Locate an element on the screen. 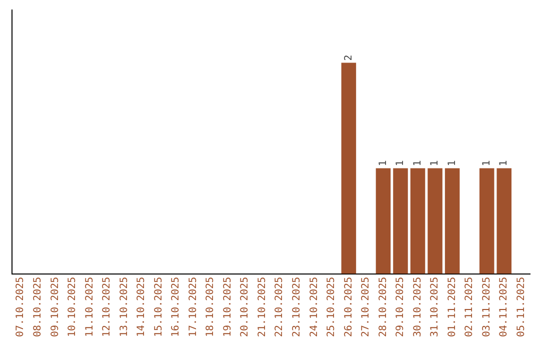 This screenshot has width=540, height=340. x-tick-label: 11.10.2025 is located at coordinates (90, 307).